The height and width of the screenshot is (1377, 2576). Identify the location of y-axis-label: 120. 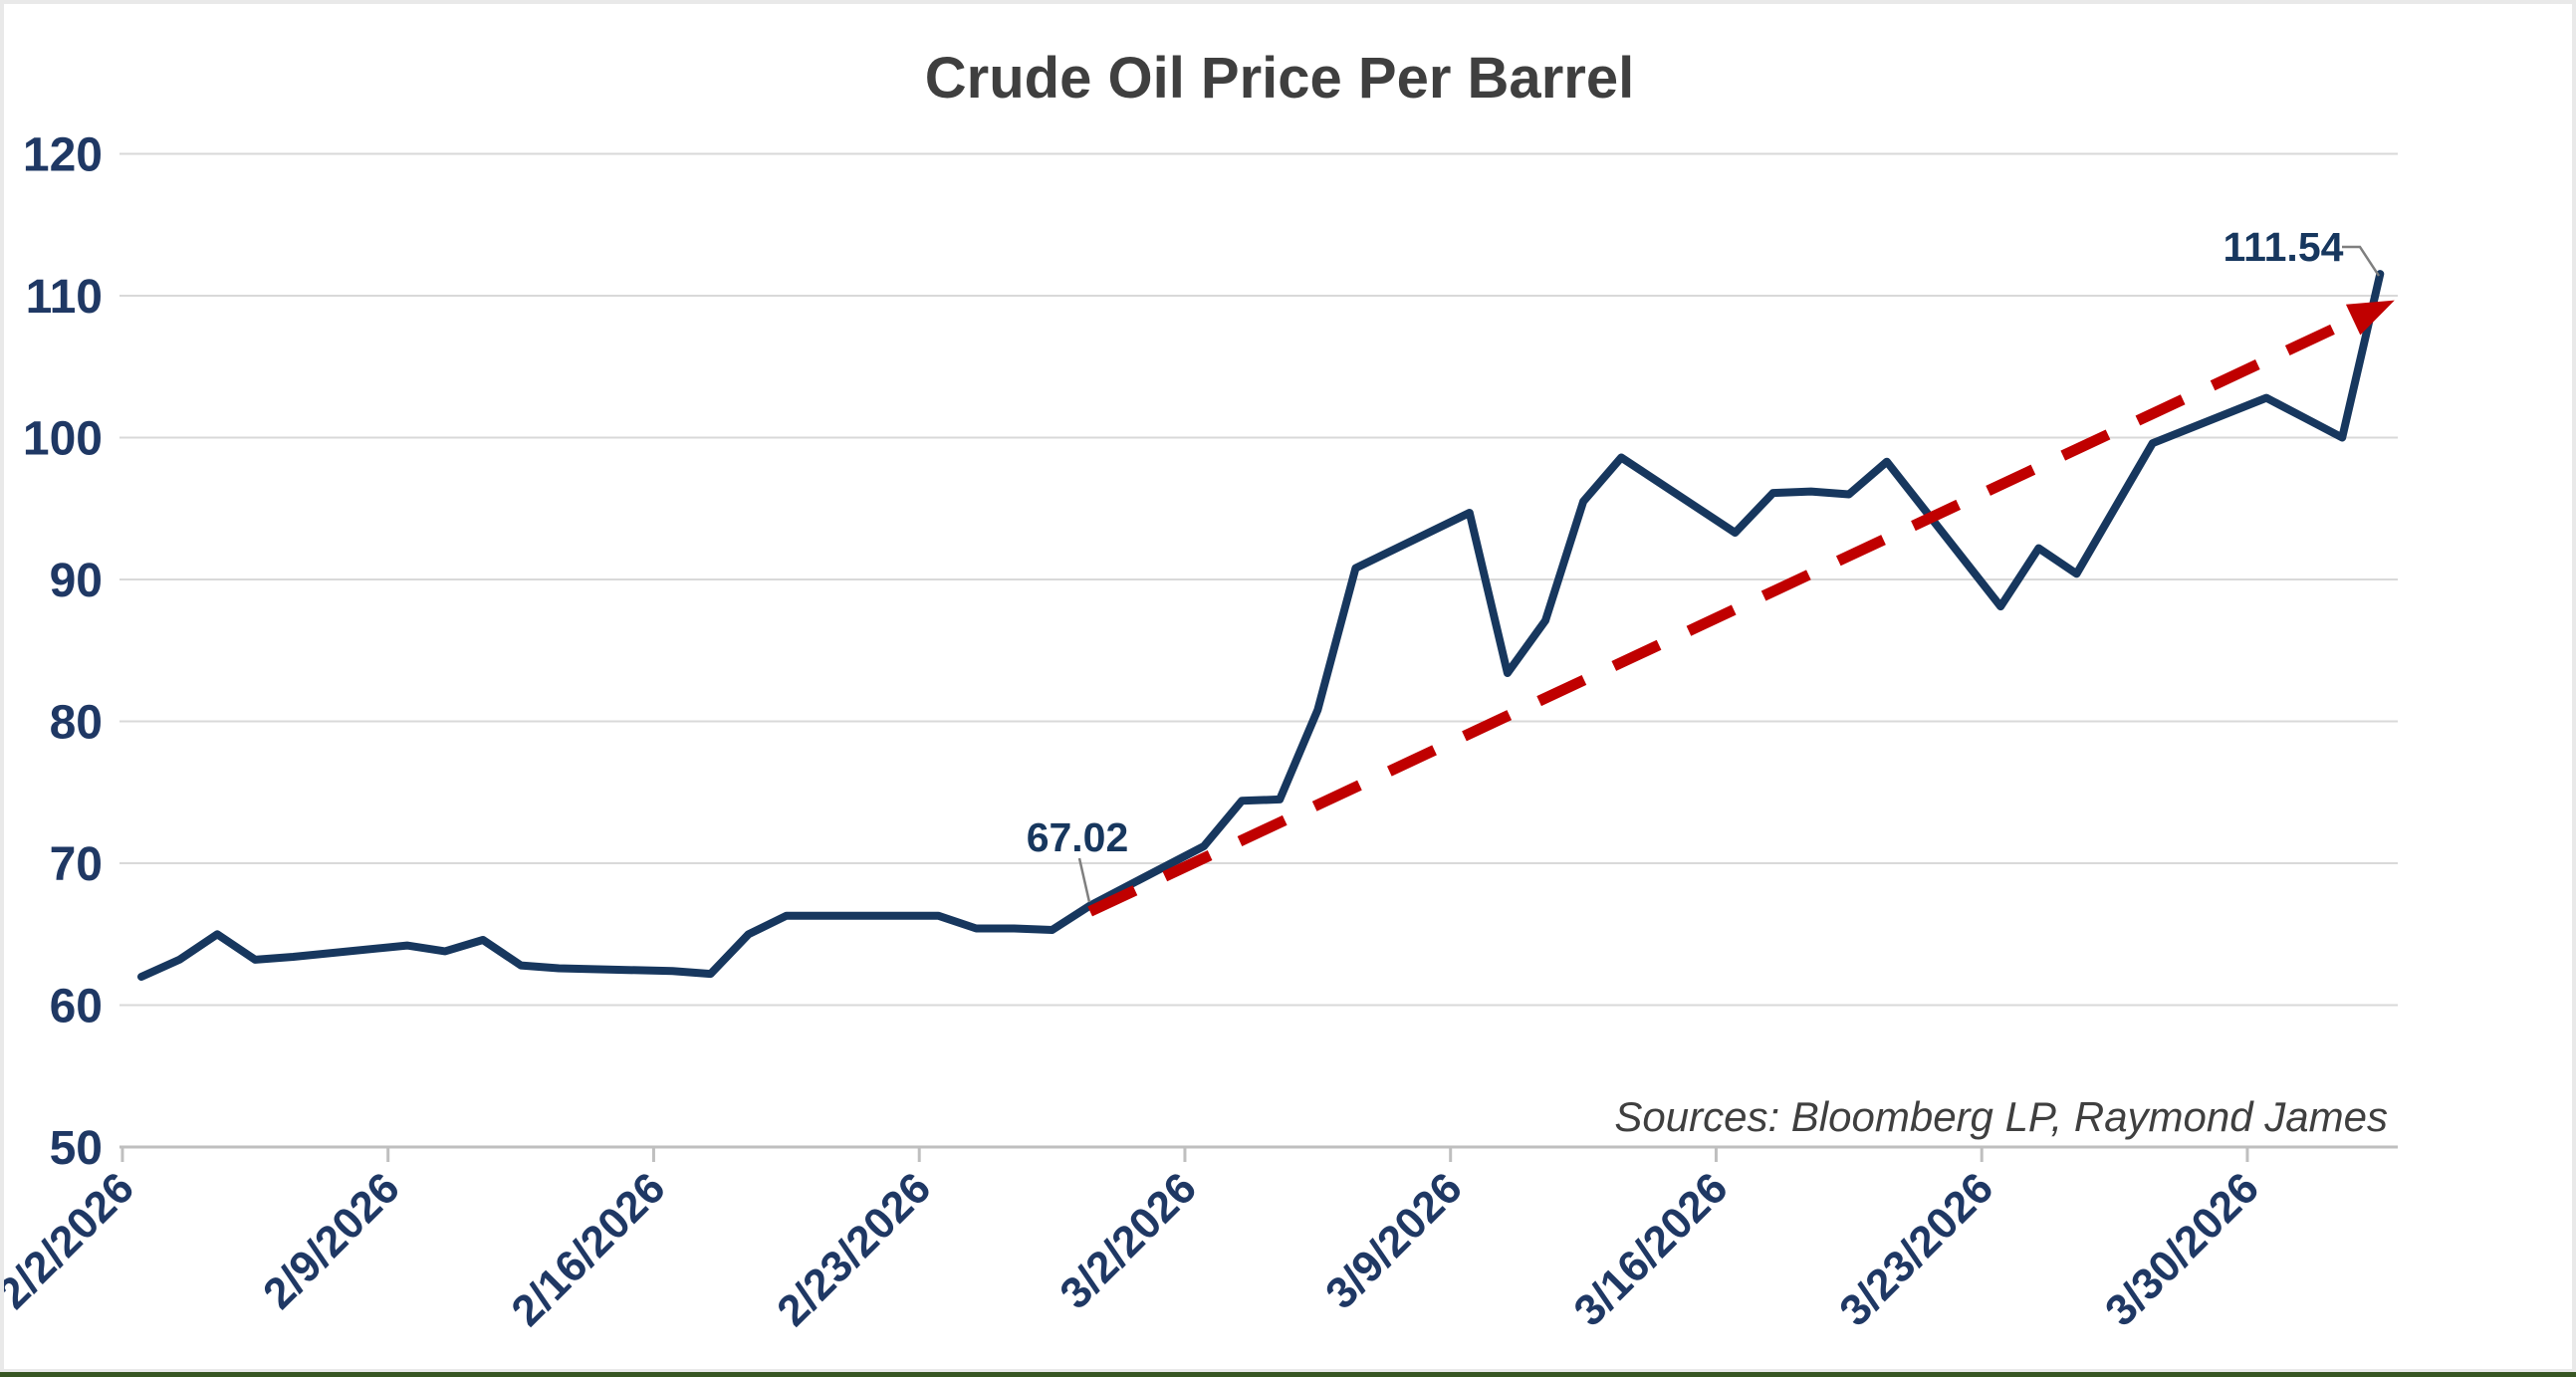
(63, 155).